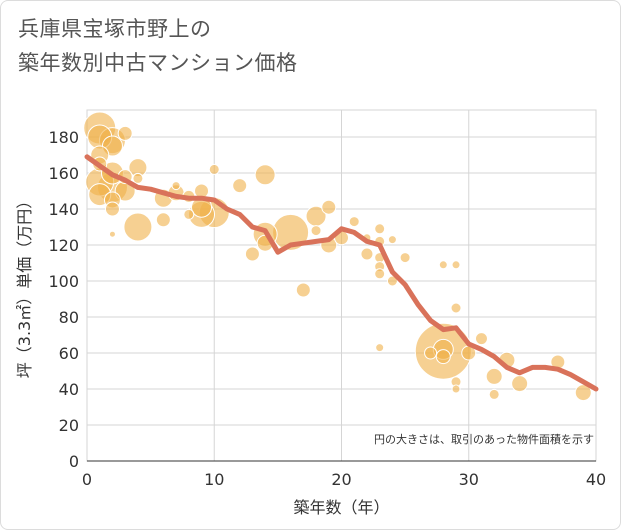 This screenshot has width=621, height=530. Describe the element at coordinates (87, 479) in the screenshot. I see `x-tick-label: 0` at that location.